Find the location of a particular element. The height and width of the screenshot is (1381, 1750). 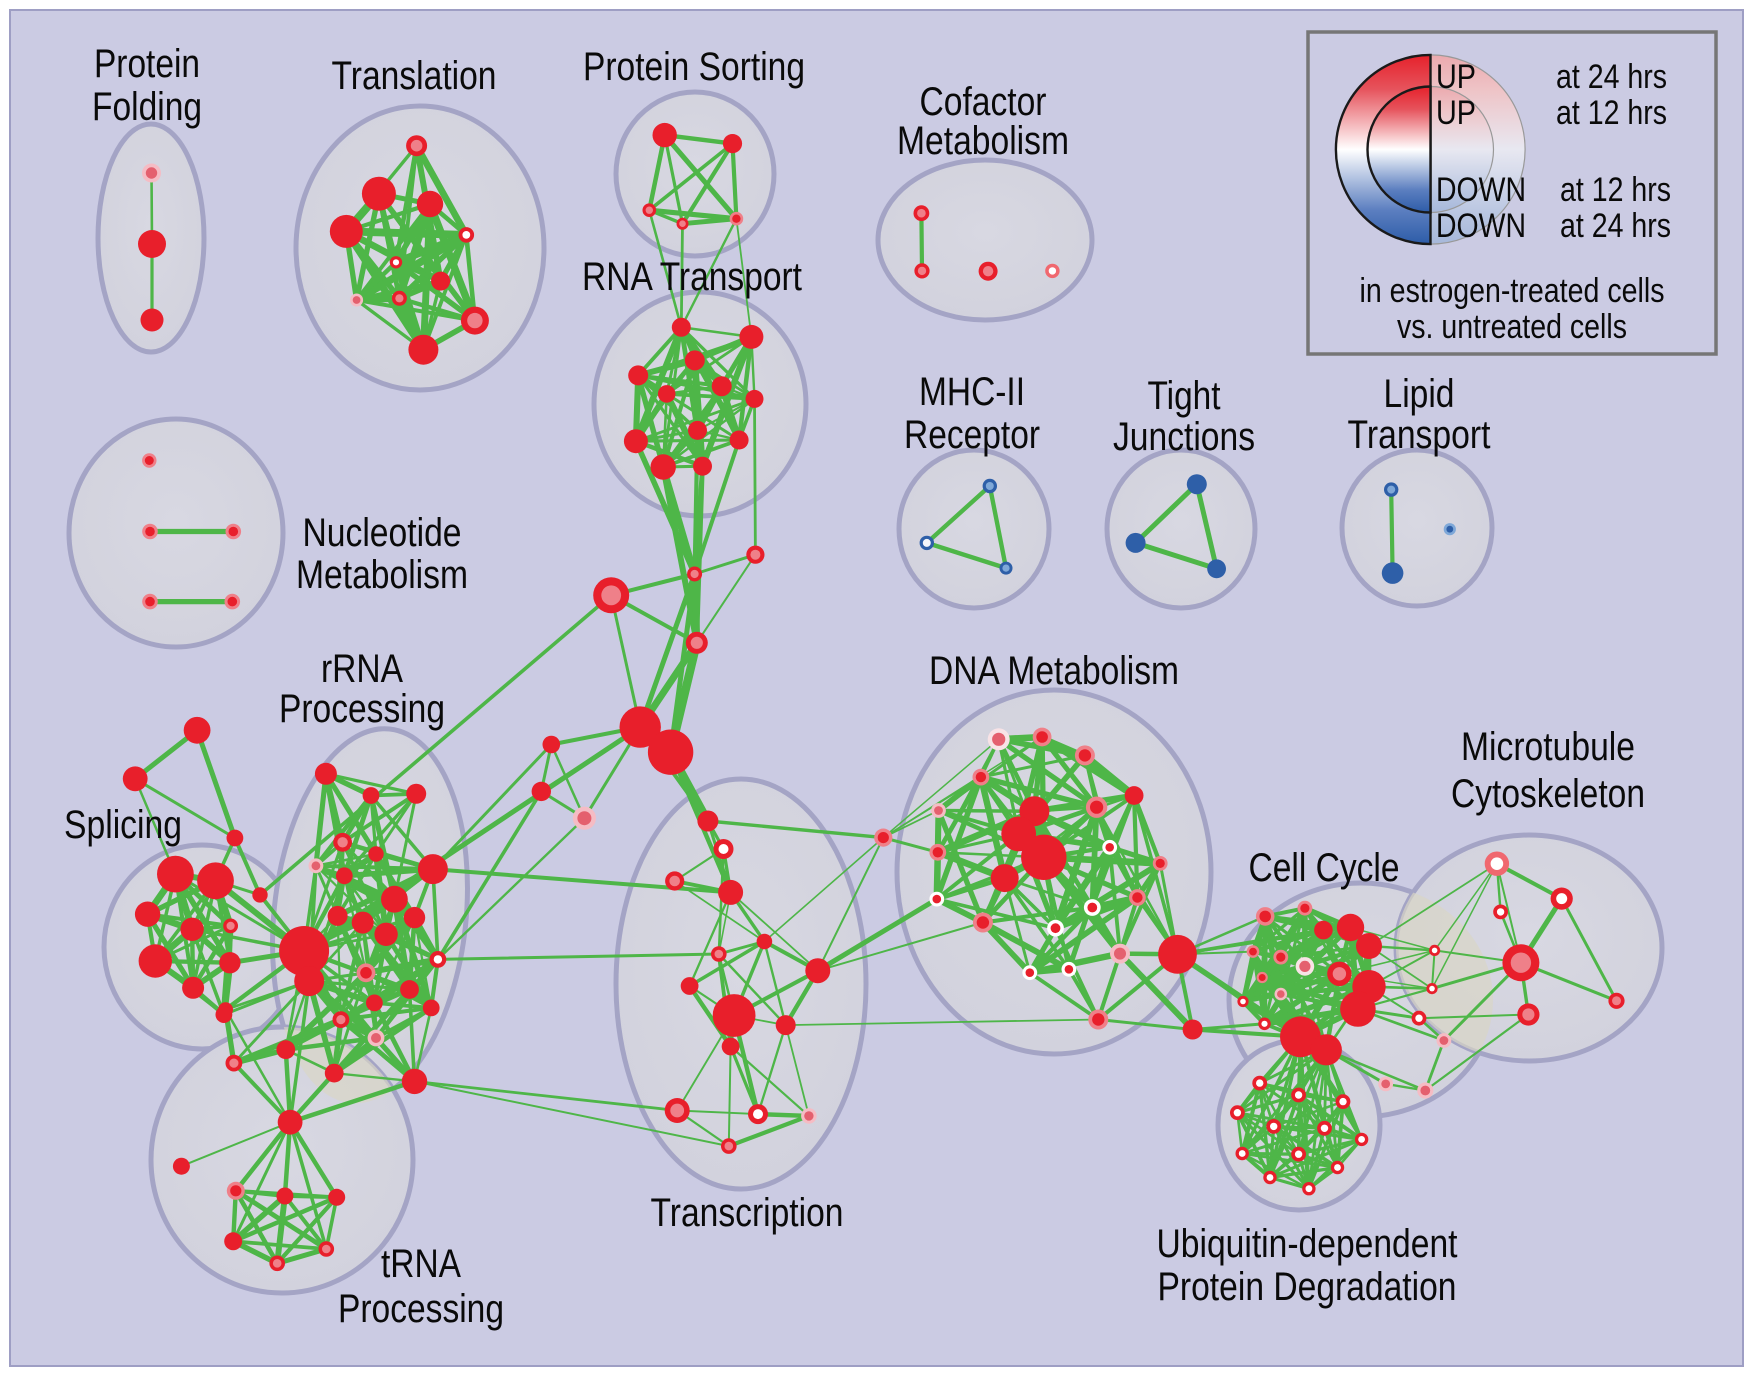

svg-text: Translation is located at coordinates (414, 76).